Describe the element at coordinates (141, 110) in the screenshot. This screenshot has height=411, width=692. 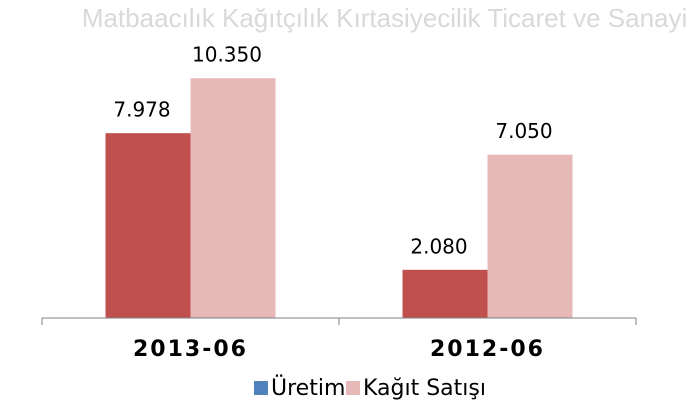
I see `value-label: 7.978` at that location.